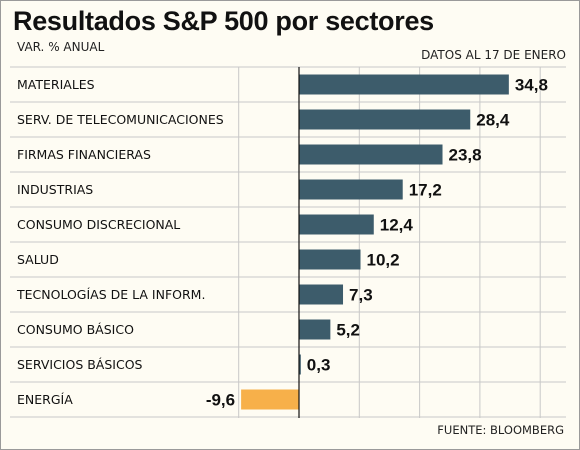 The height and width of the screenshot is (450, 580). Describe the element at coordinates (120, 119) in the screenshot. I see `category-label: SERV. DE TELECOMUNICACIONES` at that location.